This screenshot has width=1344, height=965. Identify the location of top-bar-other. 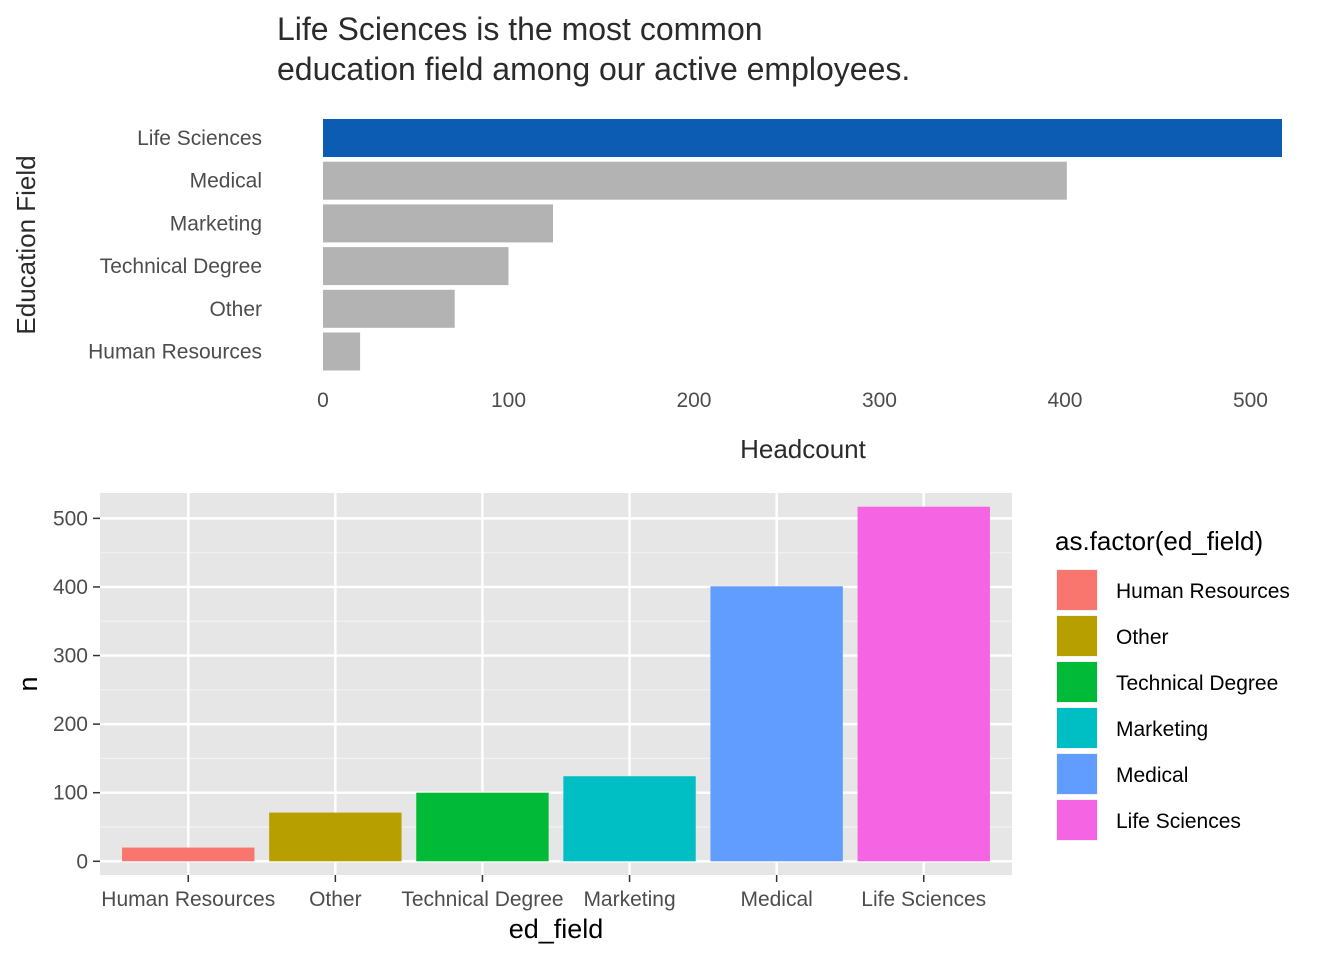
(389, 308).